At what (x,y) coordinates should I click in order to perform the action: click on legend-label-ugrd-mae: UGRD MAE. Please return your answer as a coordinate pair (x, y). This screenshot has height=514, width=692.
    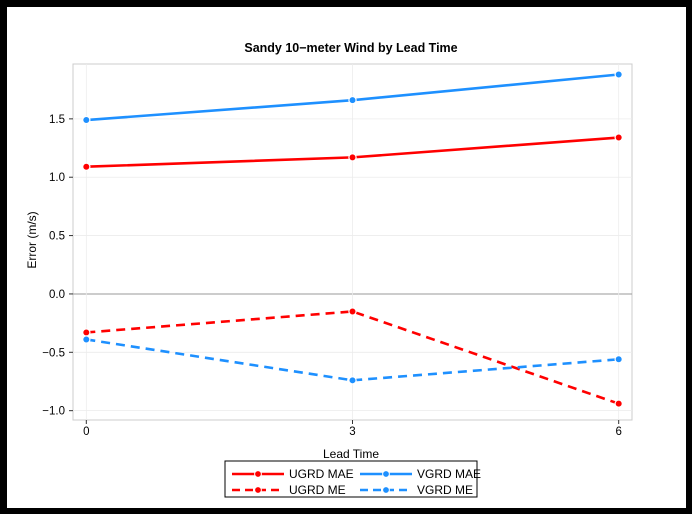
    Looking at the image, I should click on (321, 474).